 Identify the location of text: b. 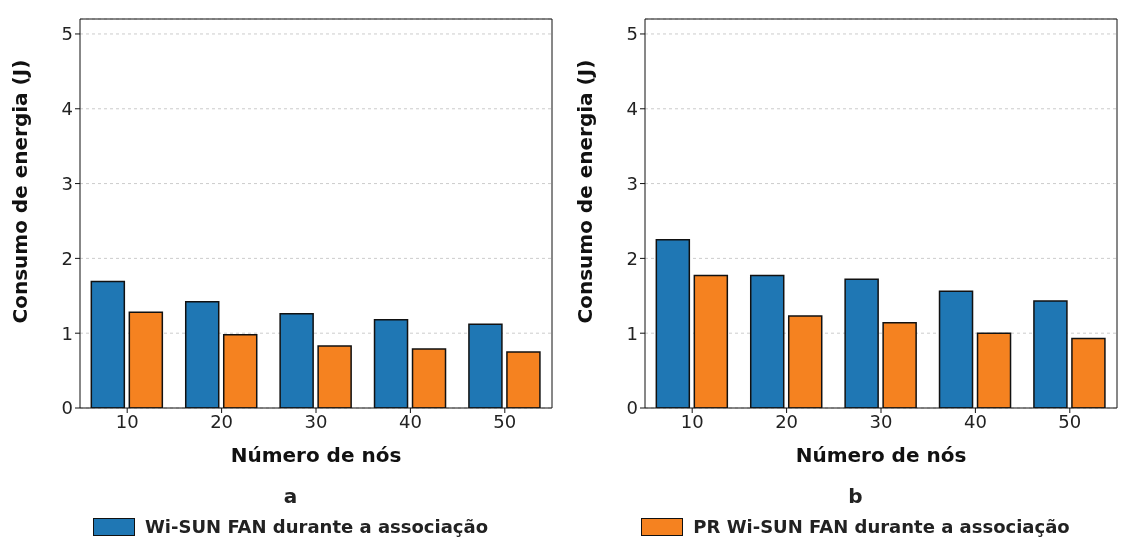
(855, 496).